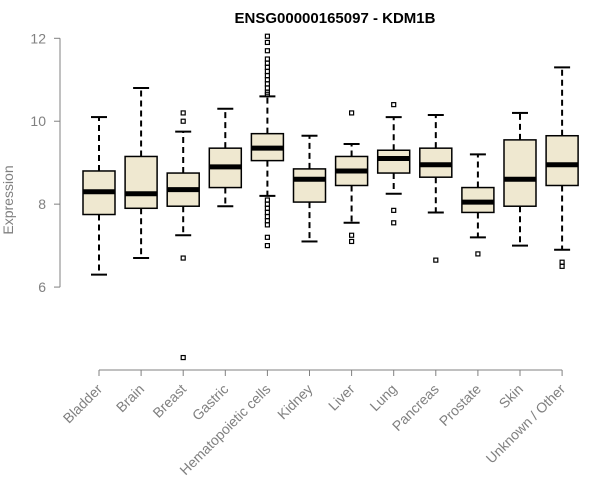 This screenshot has height=500, width=600. What do you see at coordinates (335, 18) in the screenshot?
I see `chart-title: ENSG00000165097 - KDM1B` at bounding box center [335, 18].